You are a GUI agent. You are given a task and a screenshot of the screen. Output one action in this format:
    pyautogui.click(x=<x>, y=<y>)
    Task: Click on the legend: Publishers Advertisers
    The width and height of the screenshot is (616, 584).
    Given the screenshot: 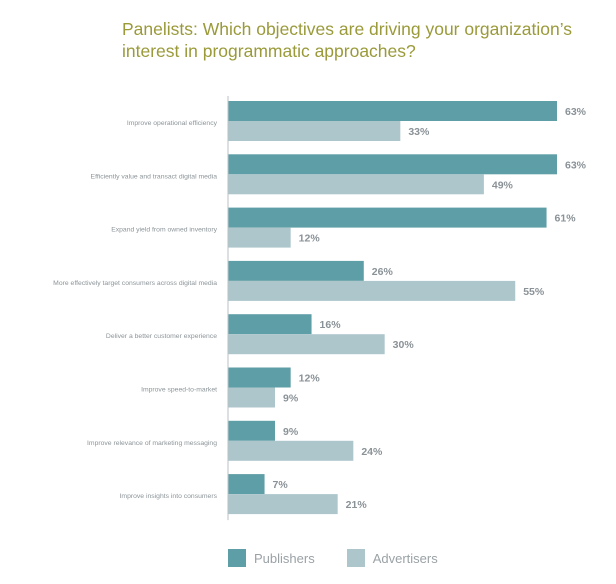 What is the action you would take?
    pyautogui.click(x=349, y=558)
    